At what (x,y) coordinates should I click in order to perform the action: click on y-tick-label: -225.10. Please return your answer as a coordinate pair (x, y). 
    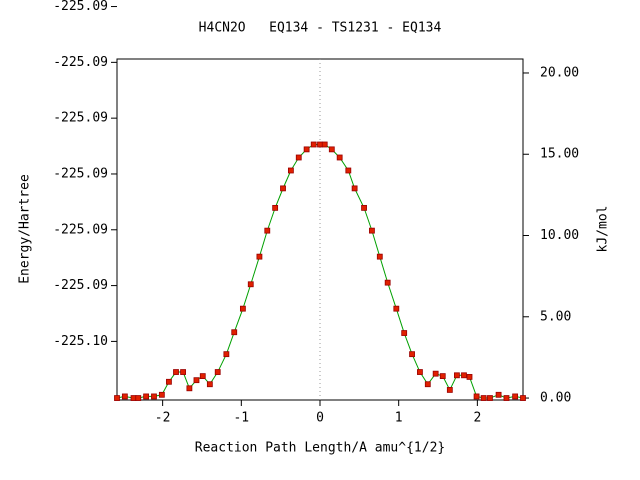
    Looking at the image, I should click on (80, 341).